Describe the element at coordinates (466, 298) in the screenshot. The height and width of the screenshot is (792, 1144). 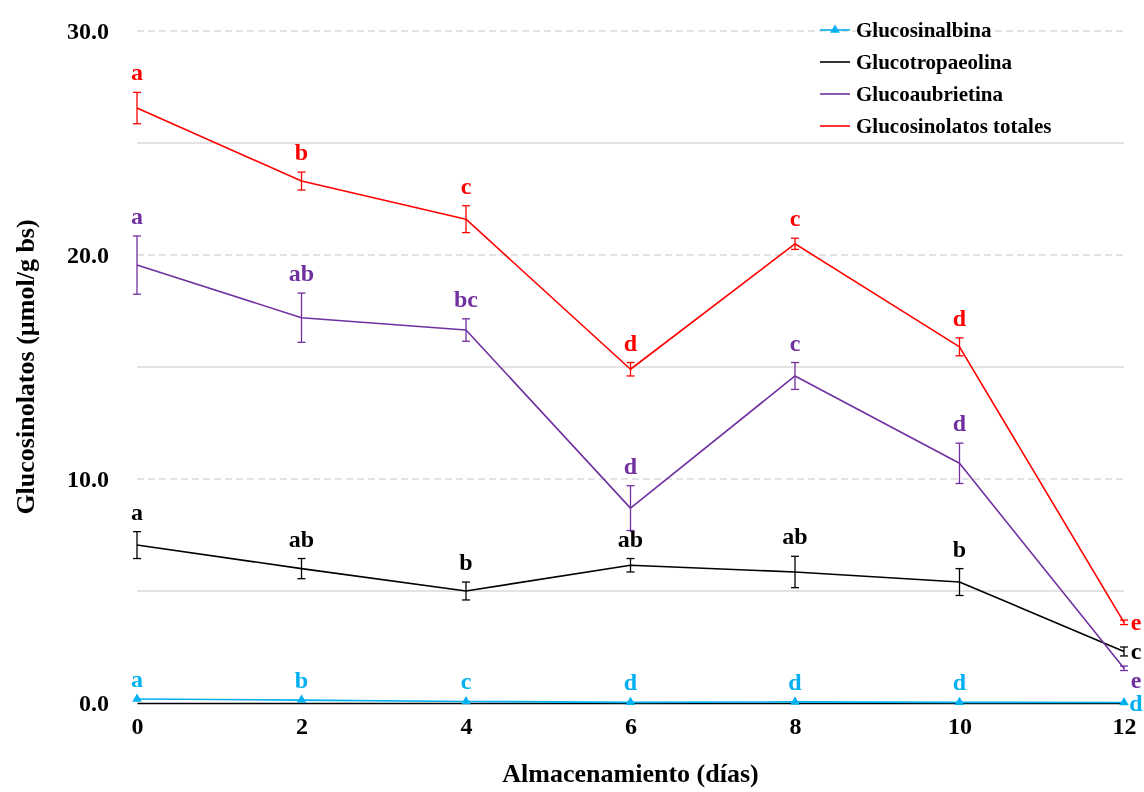
I see `data-label: bc` at that location.